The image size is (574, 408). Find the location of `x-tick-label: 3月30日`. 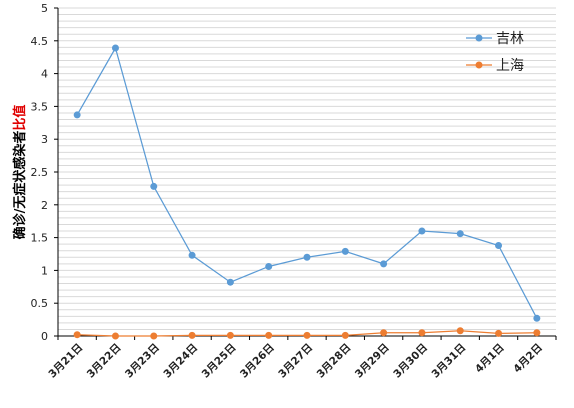

x-tick-label: 3月30日 is located at coordinates (410, 361).